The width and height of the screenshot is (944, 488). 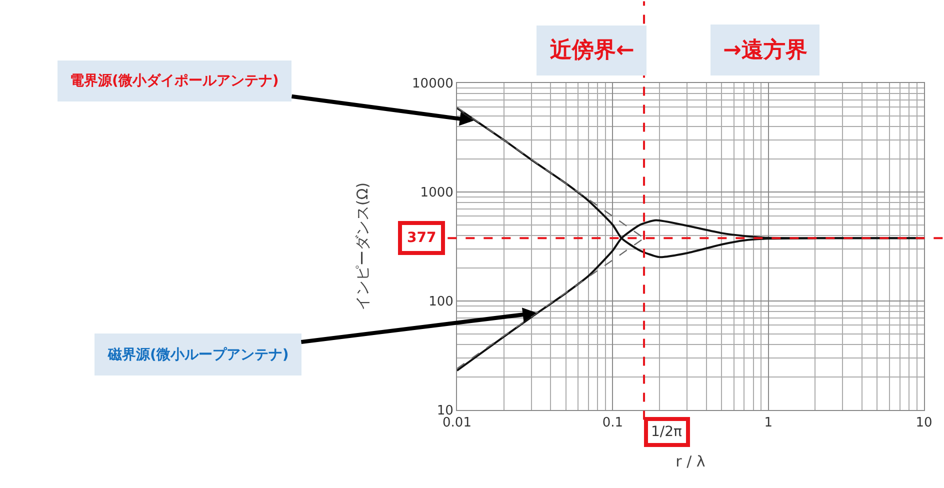 What do you see at coordinates (613, 423) in the screenshot?
I see `x-tick-label: 0.1` at bounding box center [613, 423].